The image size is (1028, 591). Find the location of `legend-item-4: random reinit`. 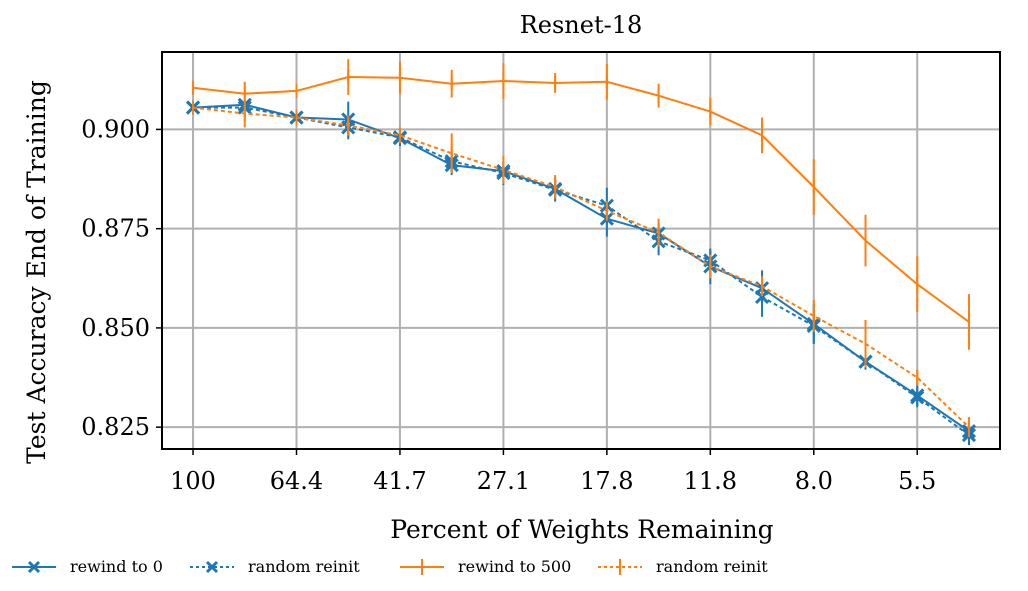

legend-item-4: random reinit is located at coordinates (683, 566).